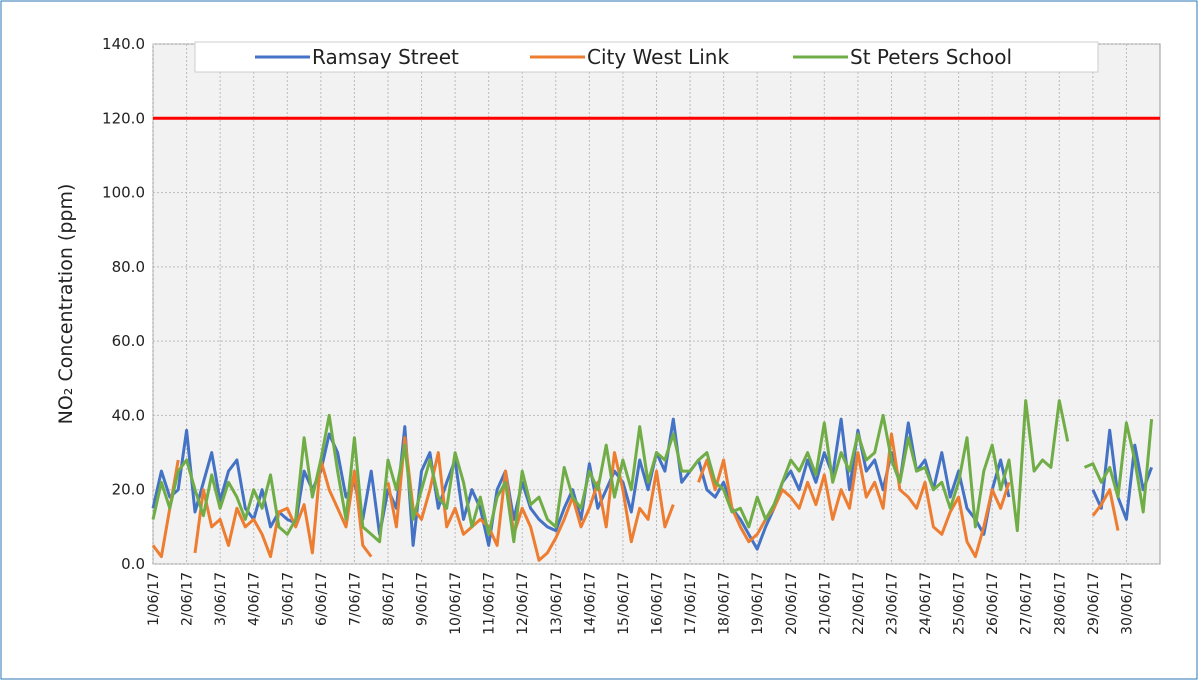 Image resolution: width=1198 pixels, height=684 pixels. I want to click on y-tick-label: 80.0, so click(128, 267).